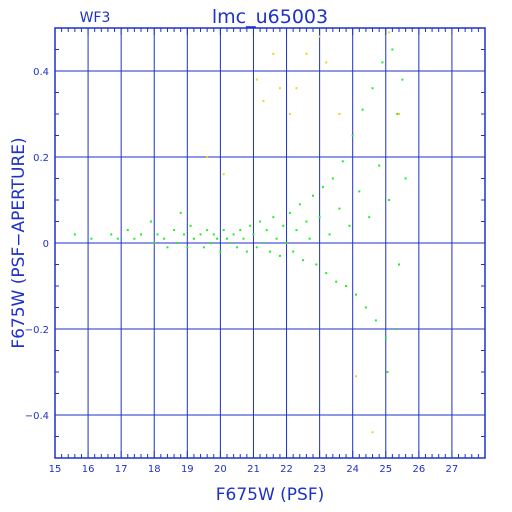 This screenshot has width=512, height=512. What do you see at coordinates (220, 469) in the screenshot?
I see `x-tick-label: 20` at bounding box center [220, 469].